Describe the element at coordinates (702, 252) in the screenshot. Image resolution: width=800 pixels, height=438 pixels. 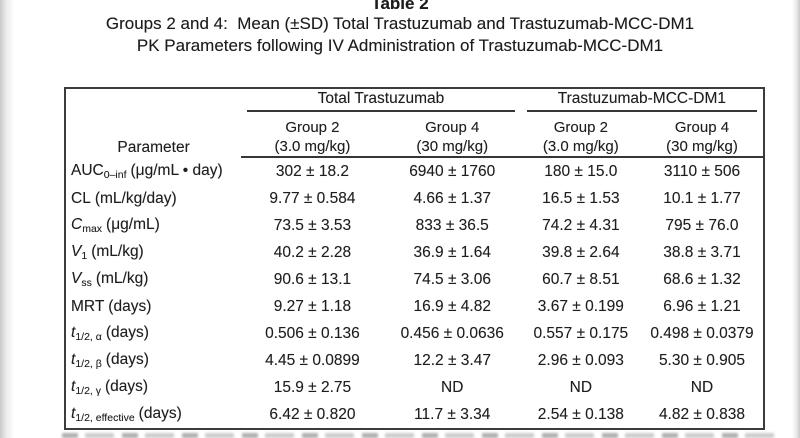
I see `value-cell: 38.8 ± 3.71` at that location.